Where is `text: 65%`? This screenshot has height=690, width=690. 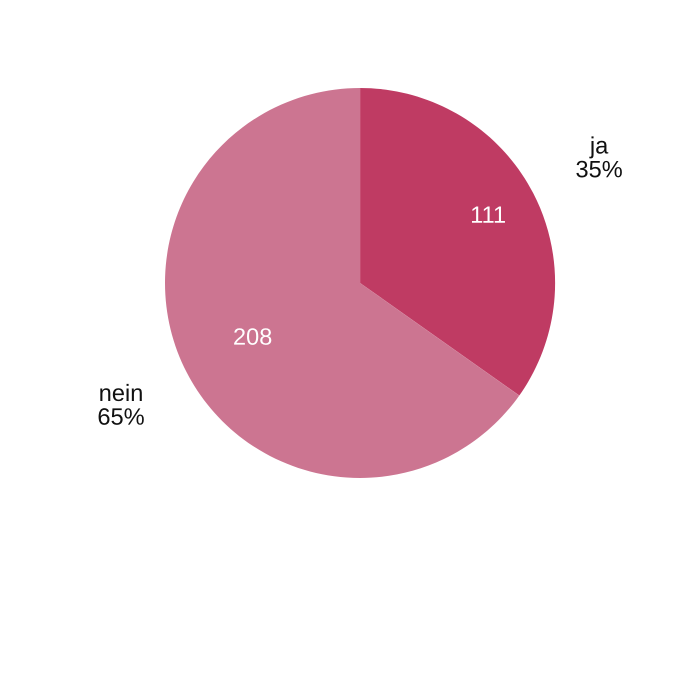 text: 65% is located at coordinates (121, 416).